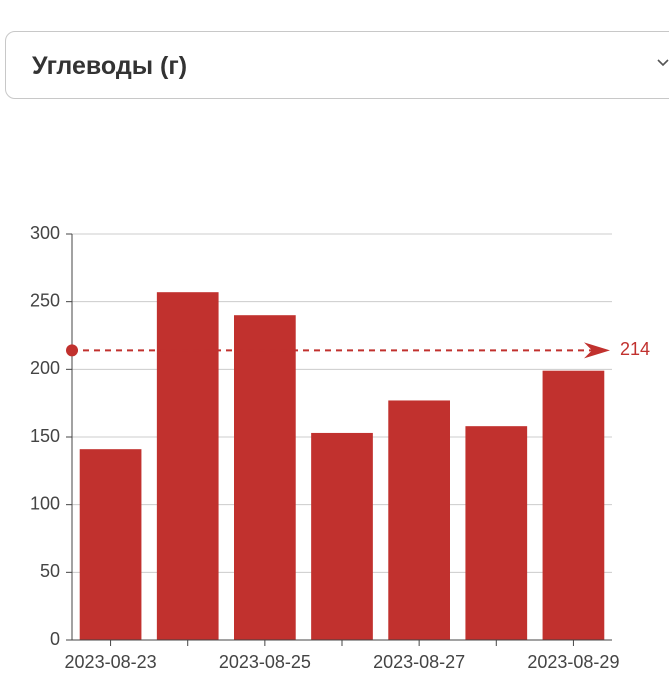 The width and height of the screenshot is (669, 680). I want to click on y-tick-label: 100, so click(45, 503).